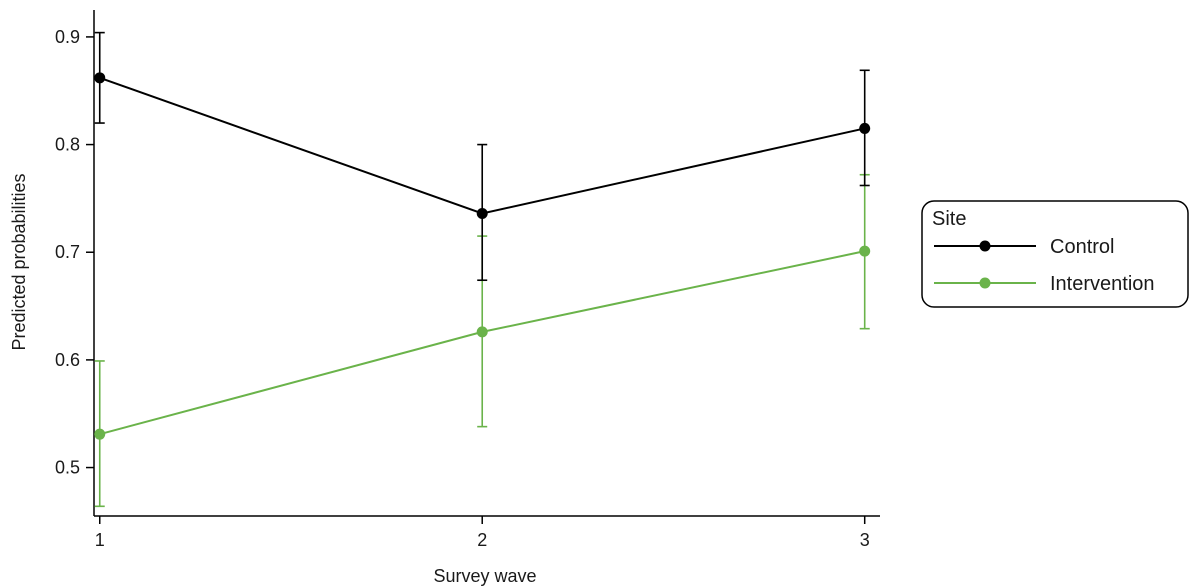 The image size is (1191, 588). What do you see at coordinates (100, 540) in the screenshot?
I see `x-tick-label: 1` at bounding box center [100, 540].